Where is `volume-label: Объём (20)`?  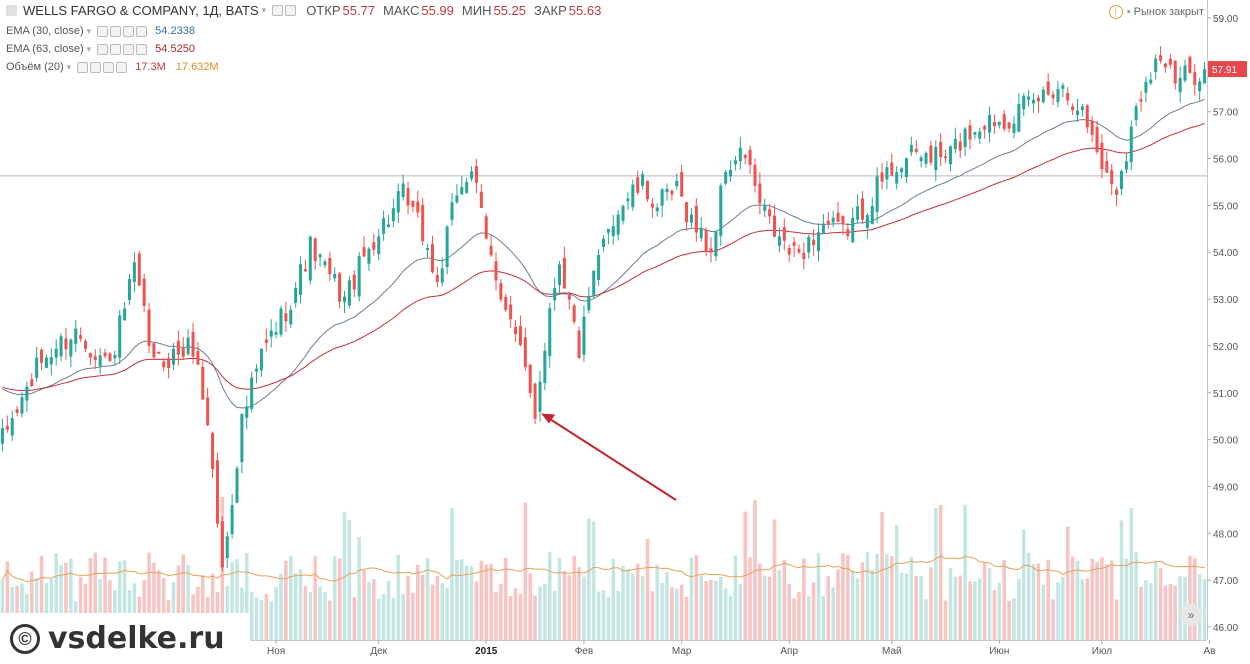
volume-label: Объём (20) is located at coordinates (35, 67).